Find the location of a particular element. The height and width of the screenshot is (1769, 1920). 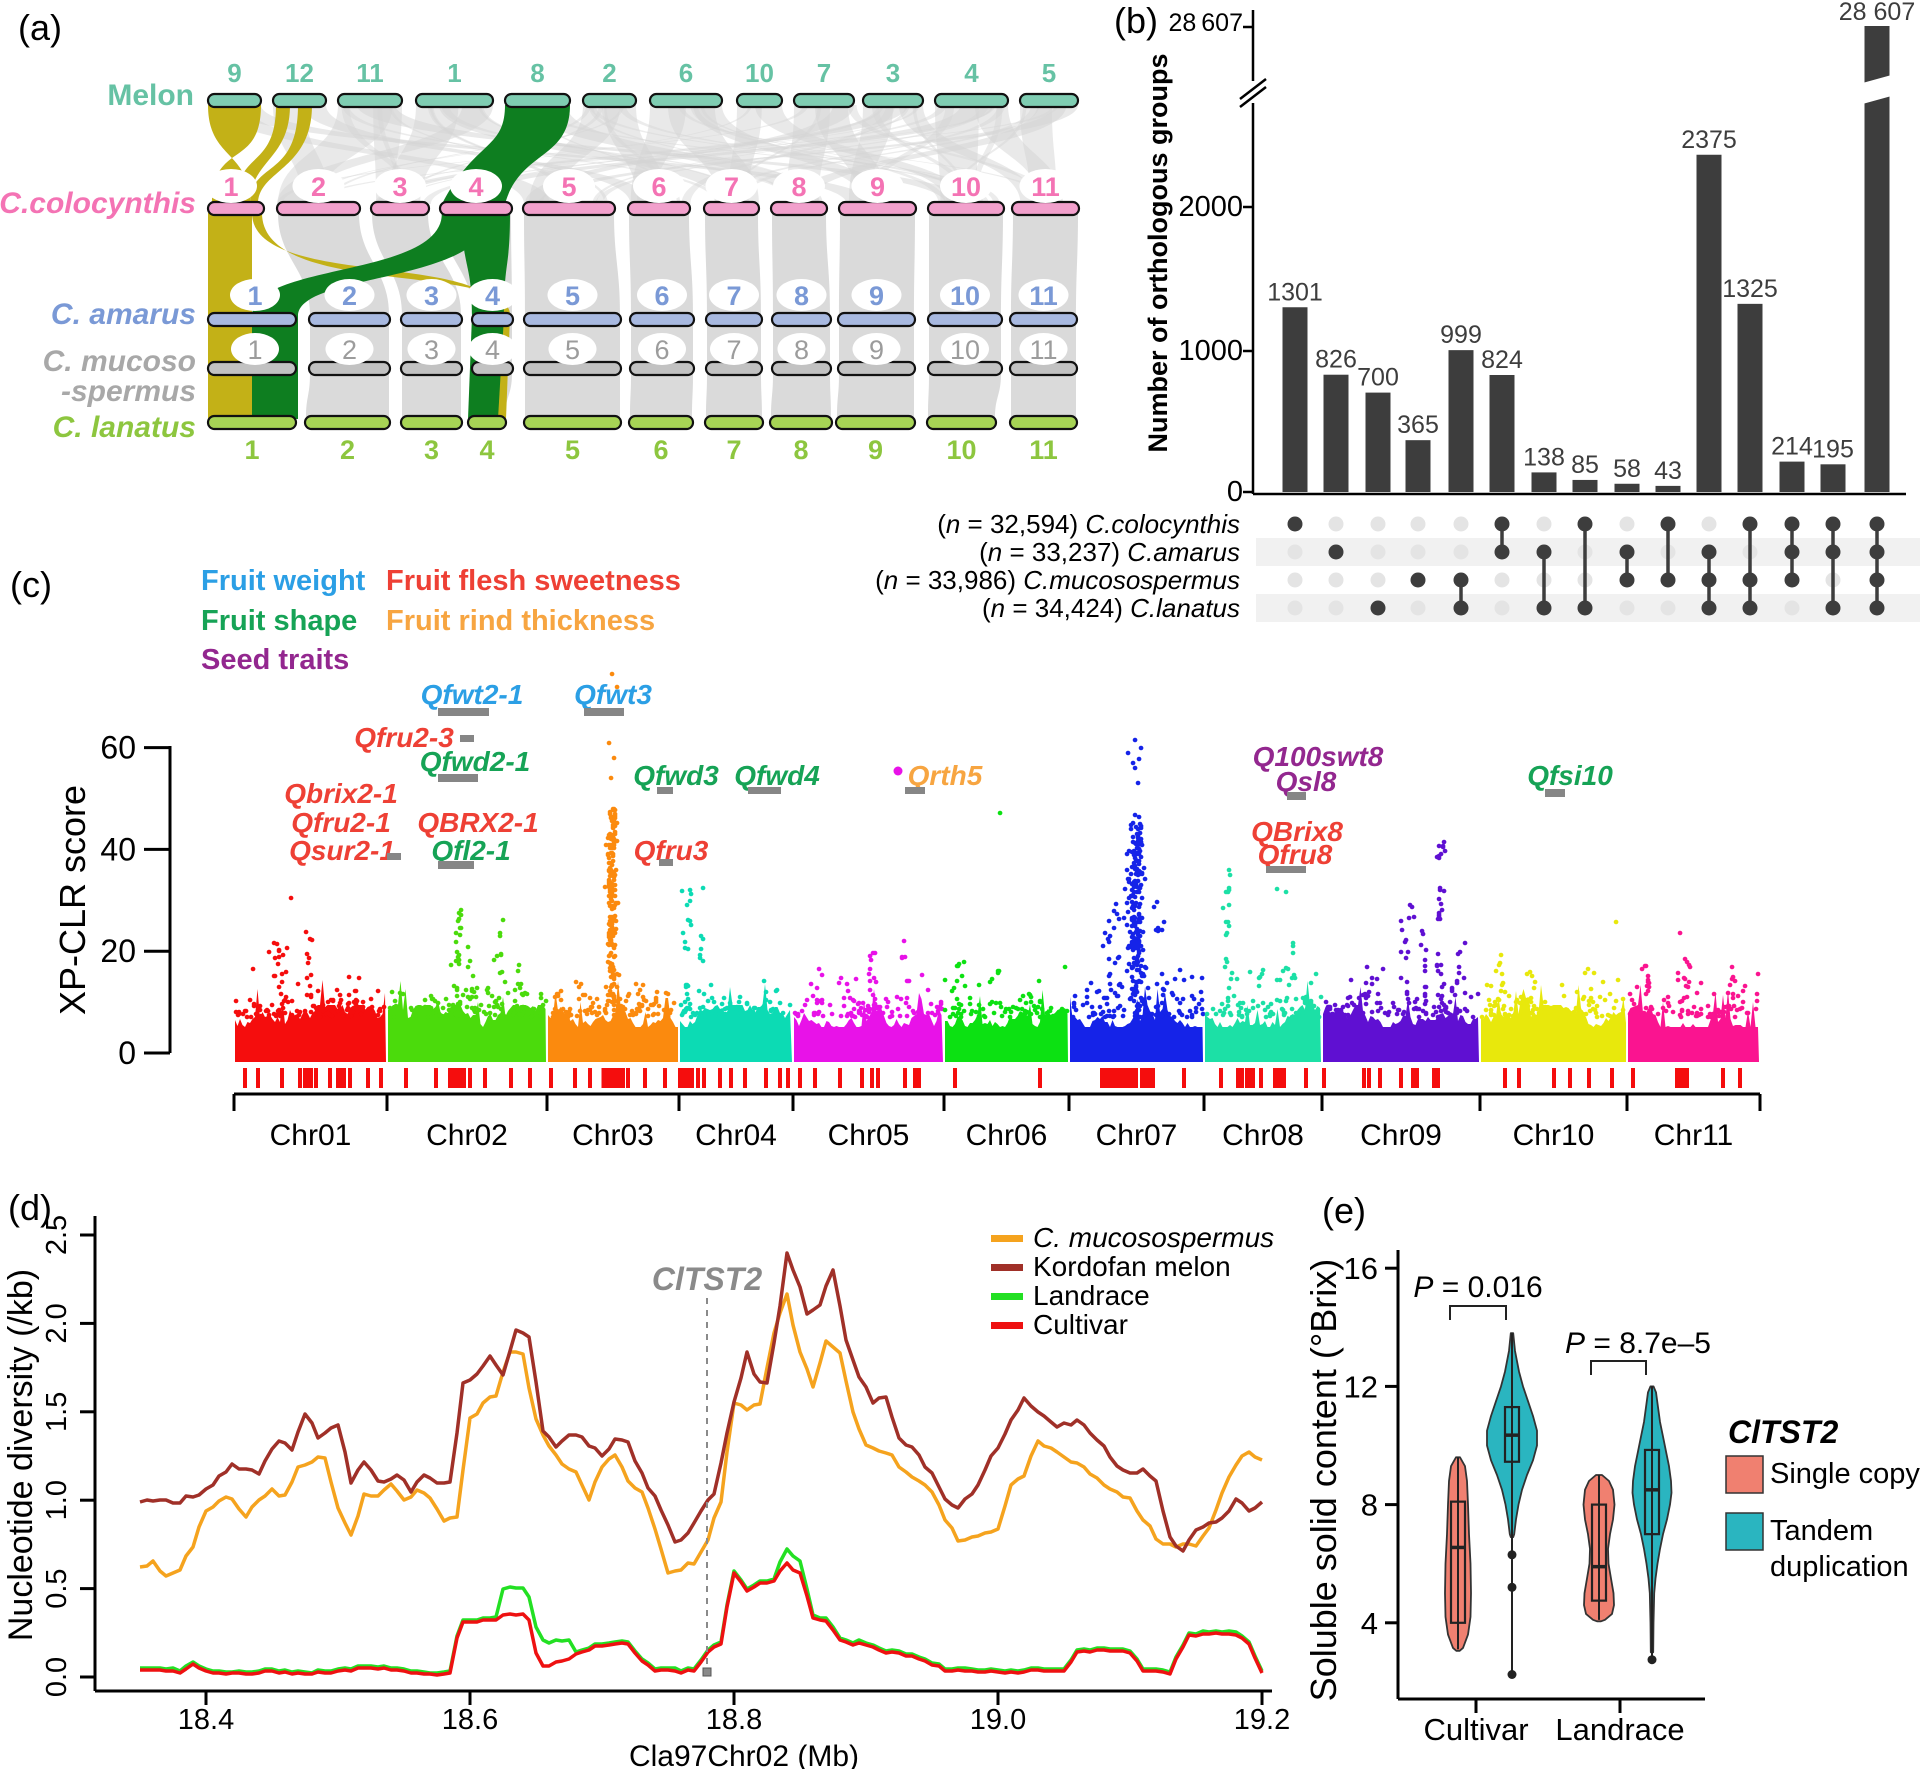

svg-text: (n = 34,424) C.lanatus is located at coordinates (1111, 608).